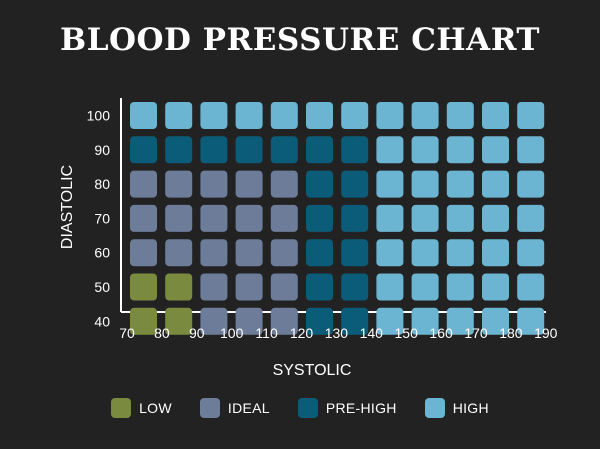 The height and width of the screenshot is (449, 600). What do you see at coordinates (361, 408) in the screenshot?
I see `legend-label: PRE-HIGH` at bounding box center [361, 408].